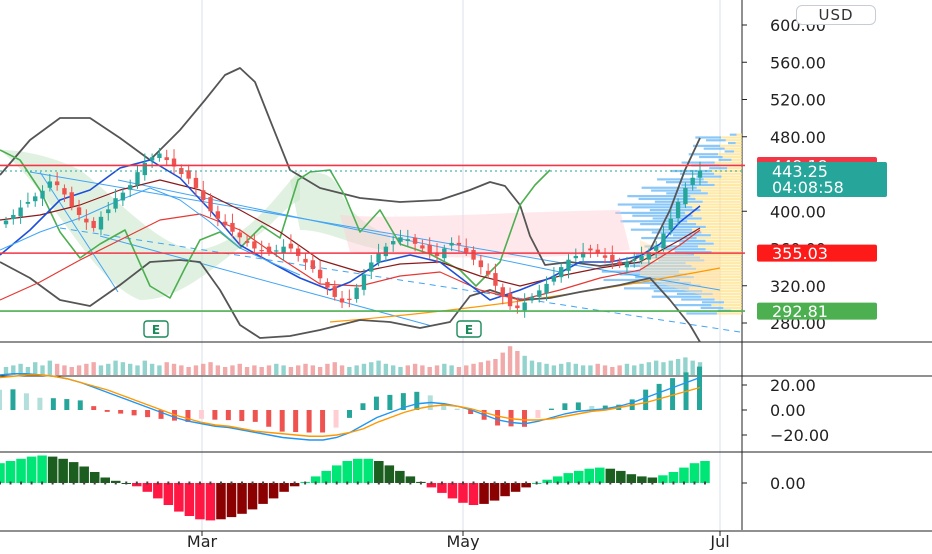  What do you see at coordinates (340, 211) in the screenshot?
I see `cloud-green` at bounding box center [340, 211].